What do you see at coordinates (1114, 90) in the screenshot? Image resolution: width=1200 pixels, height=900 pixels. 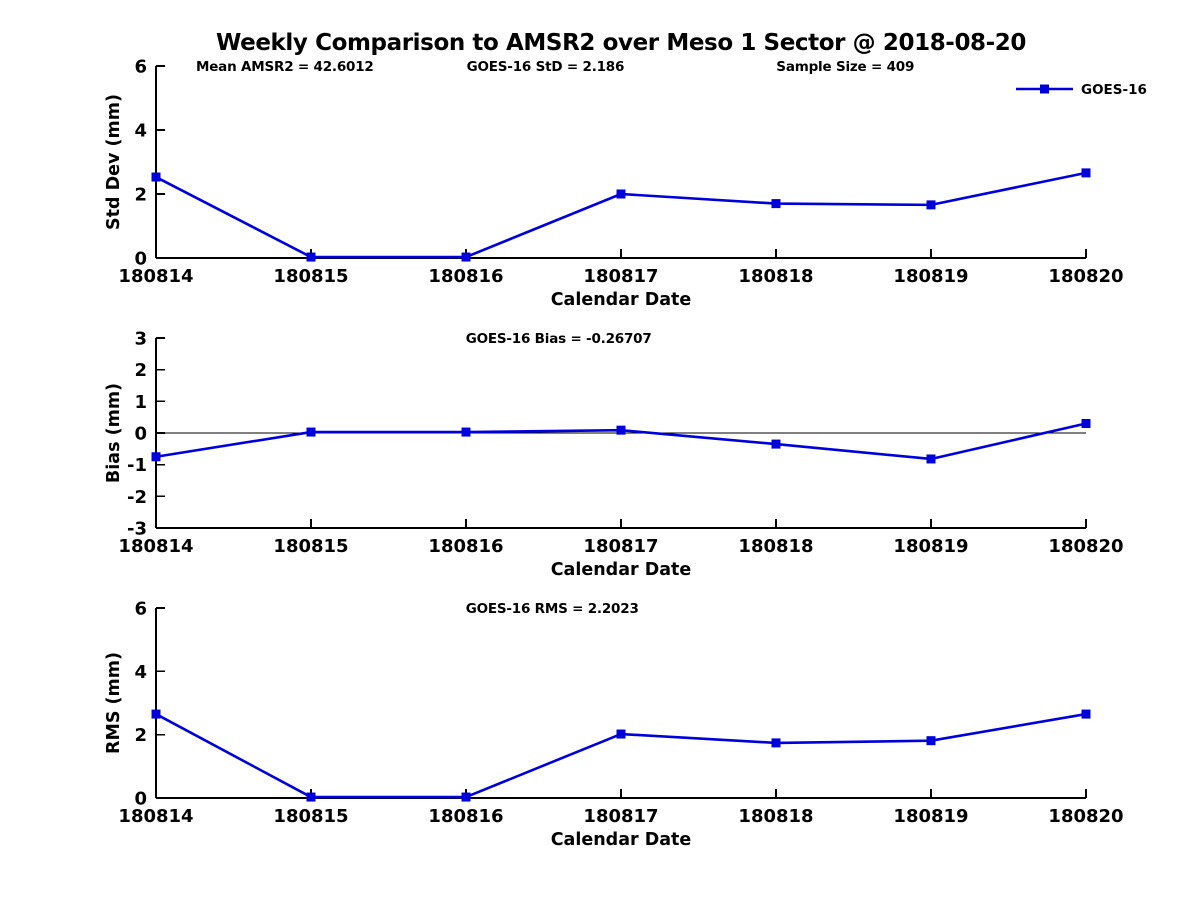 I see `legend-label: GOES-16` at bounding box center [1114, 90].